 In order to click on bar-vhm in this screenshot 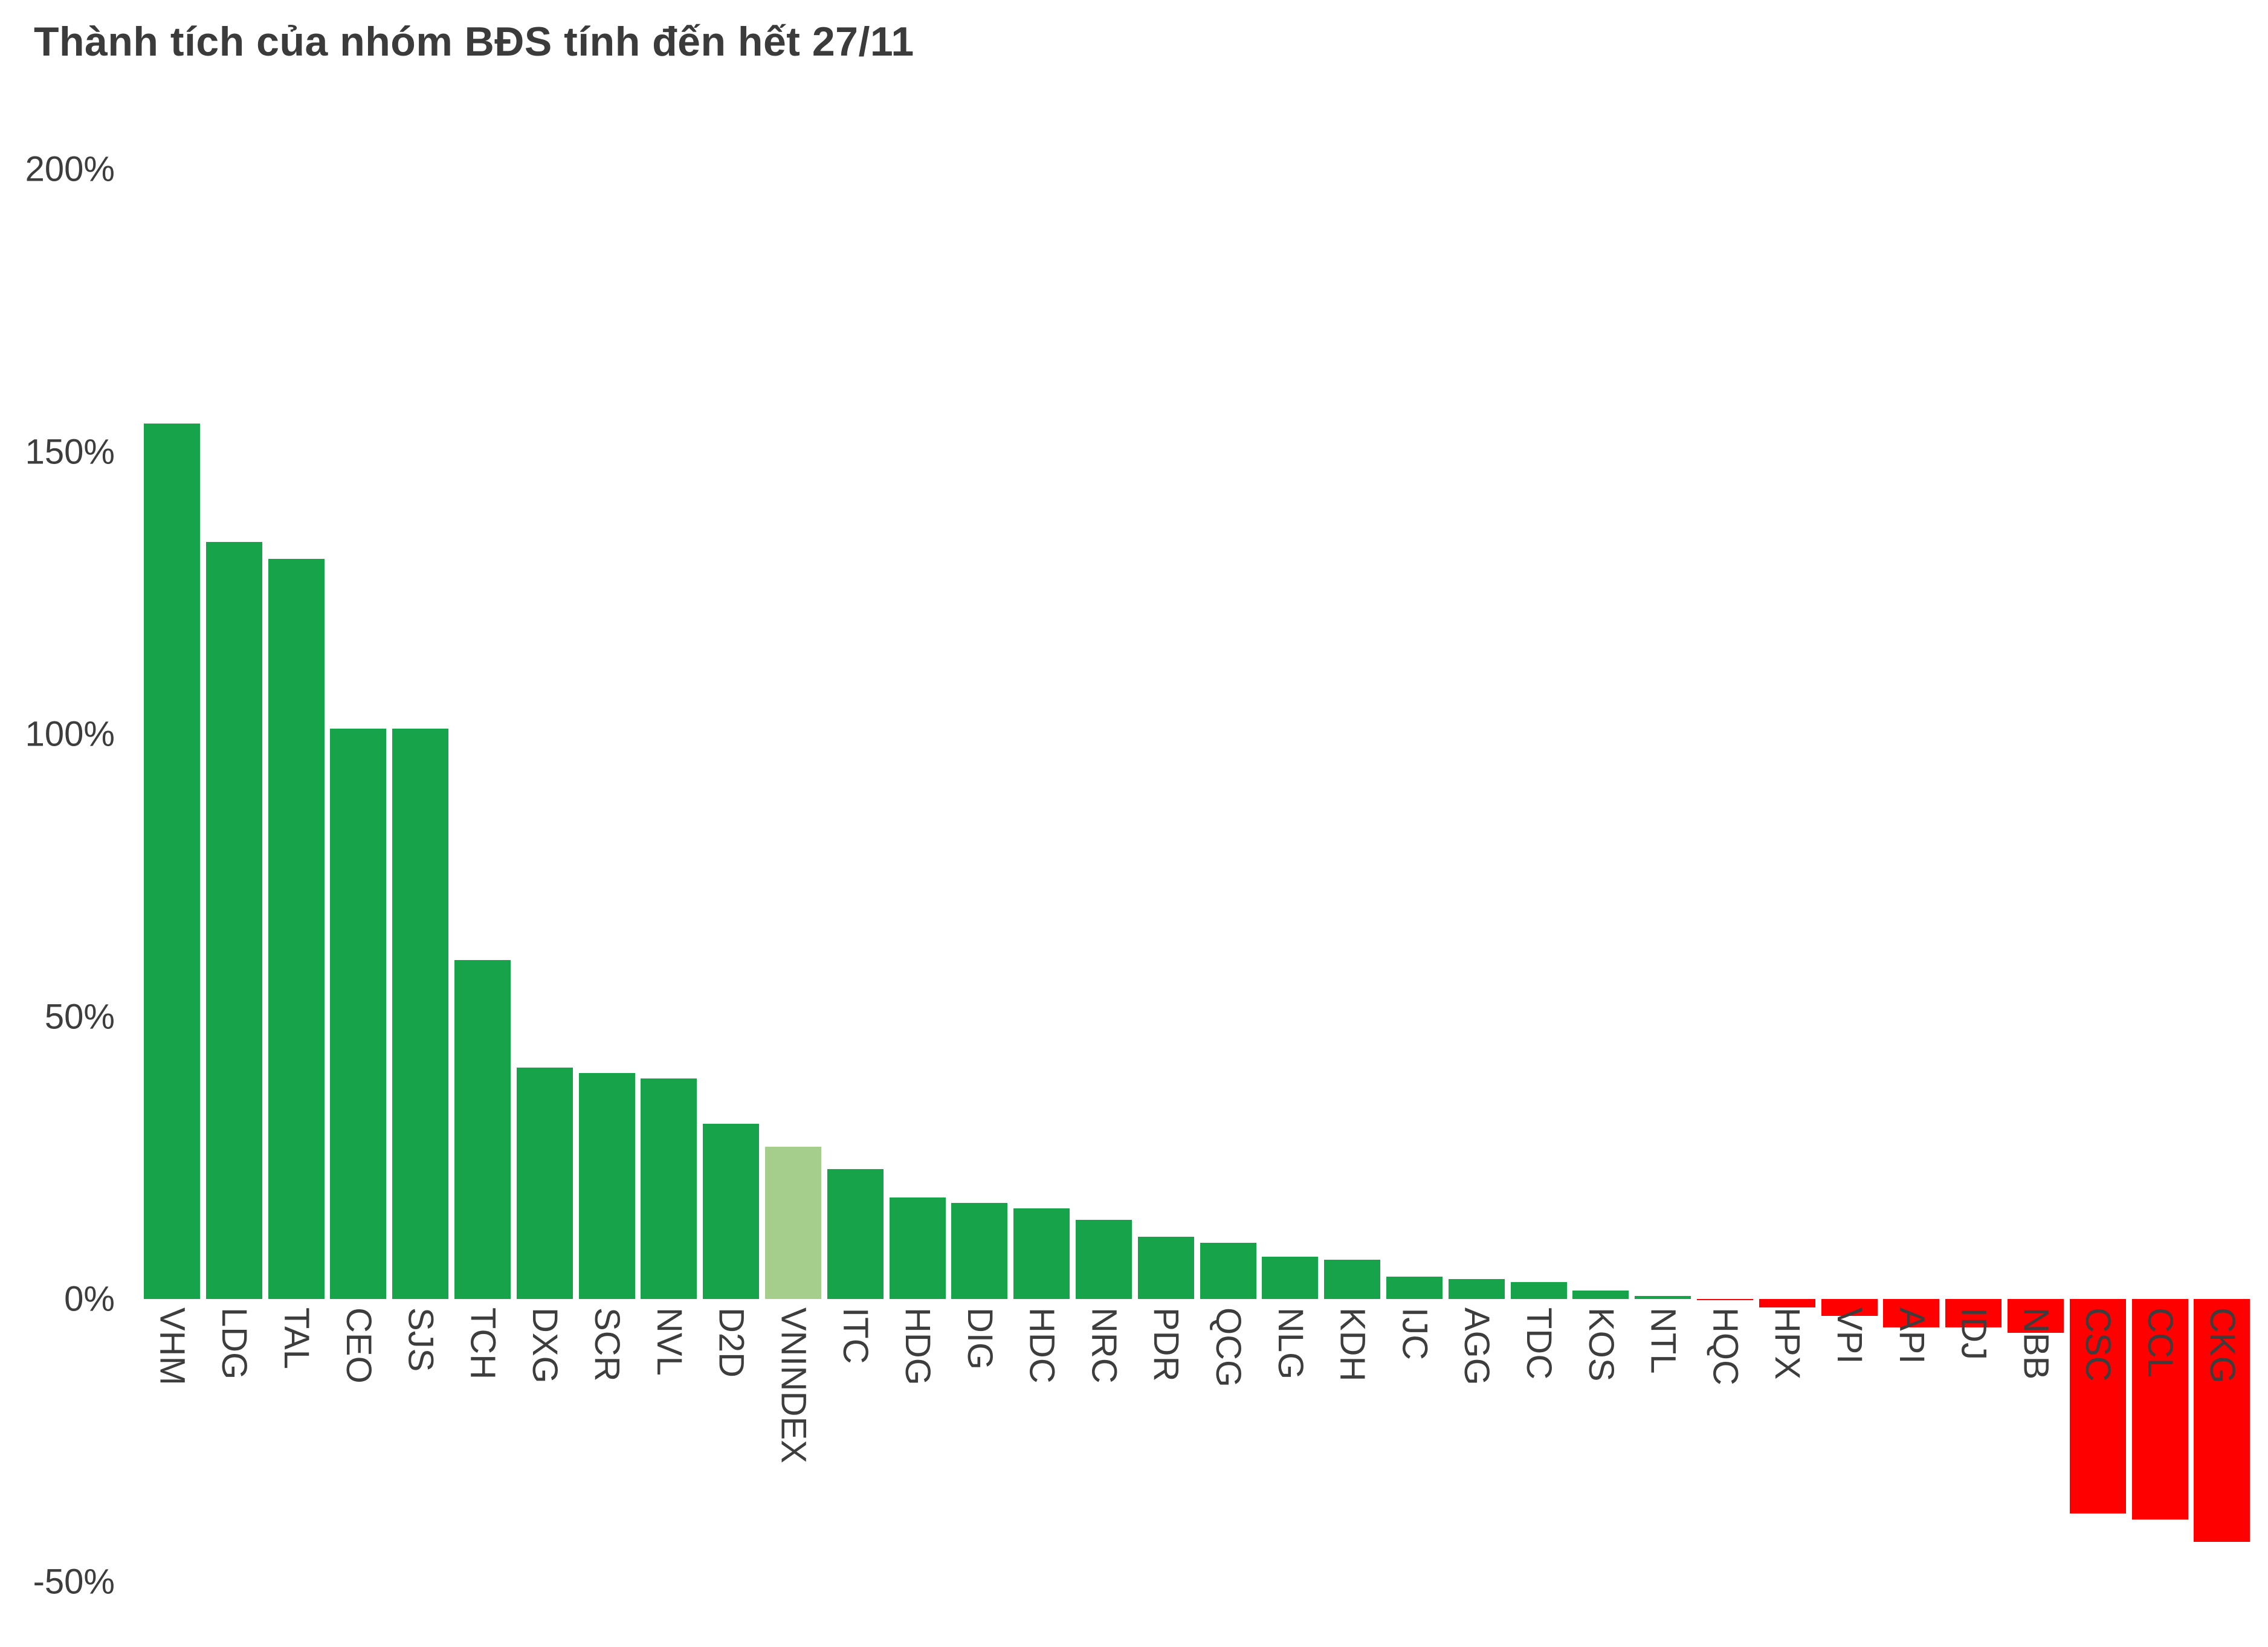, I will do `click(172, 861)`.